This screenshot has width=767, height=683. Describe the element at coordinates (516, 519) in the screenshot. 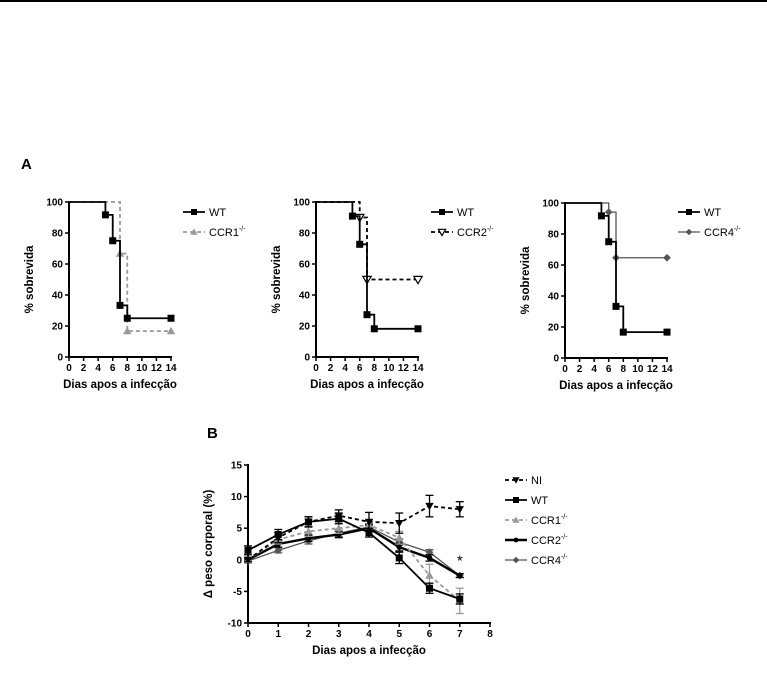

I see `legend-marker-triangle-up-icon` at that location.